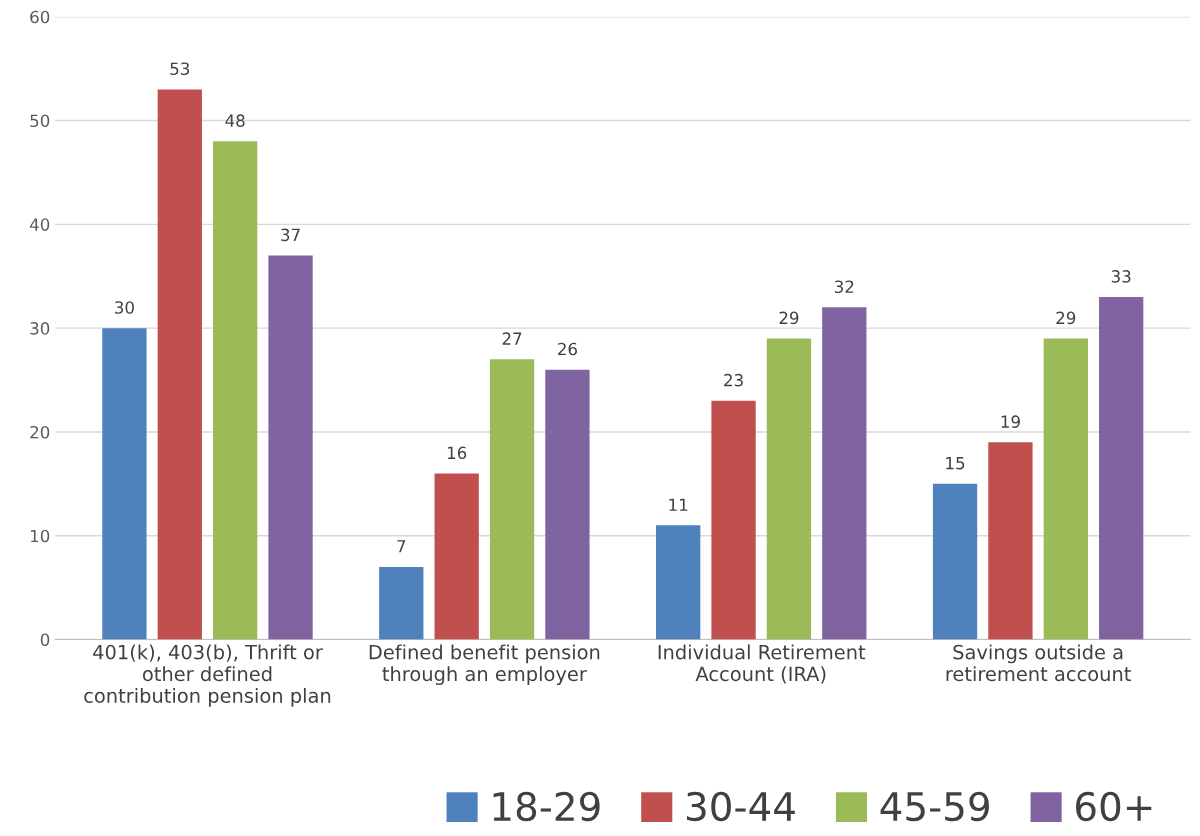 This screenshot has width=1200, height=836. I want to click on data-label: 23, so click(733, 380).